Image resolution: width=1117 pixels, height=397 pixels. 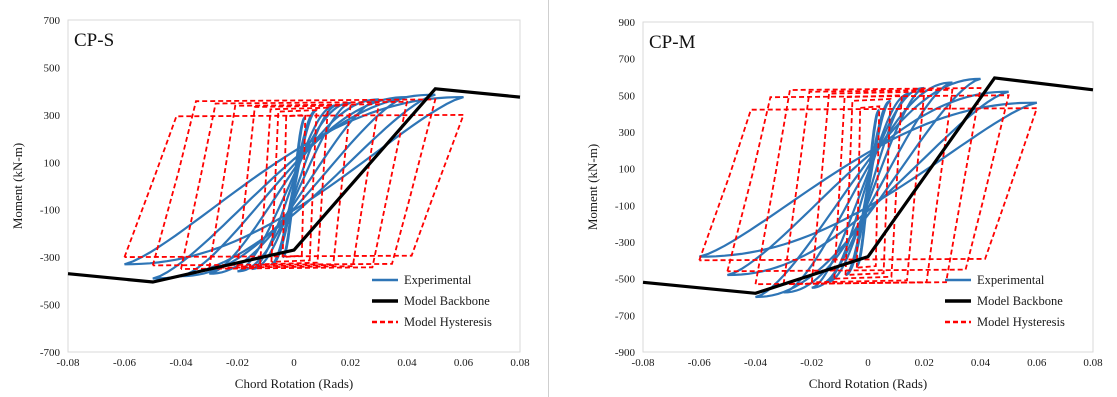 I want to click on specimen-label: CP-S, so click(x=94, y=40).